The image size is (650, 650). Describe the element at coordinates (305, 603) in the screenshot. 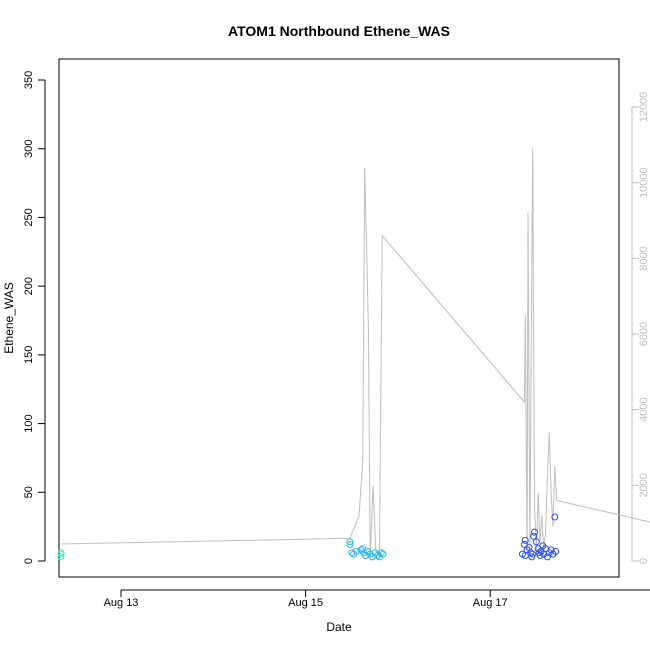

I see `x-tick-label: Aug 15` at that location.